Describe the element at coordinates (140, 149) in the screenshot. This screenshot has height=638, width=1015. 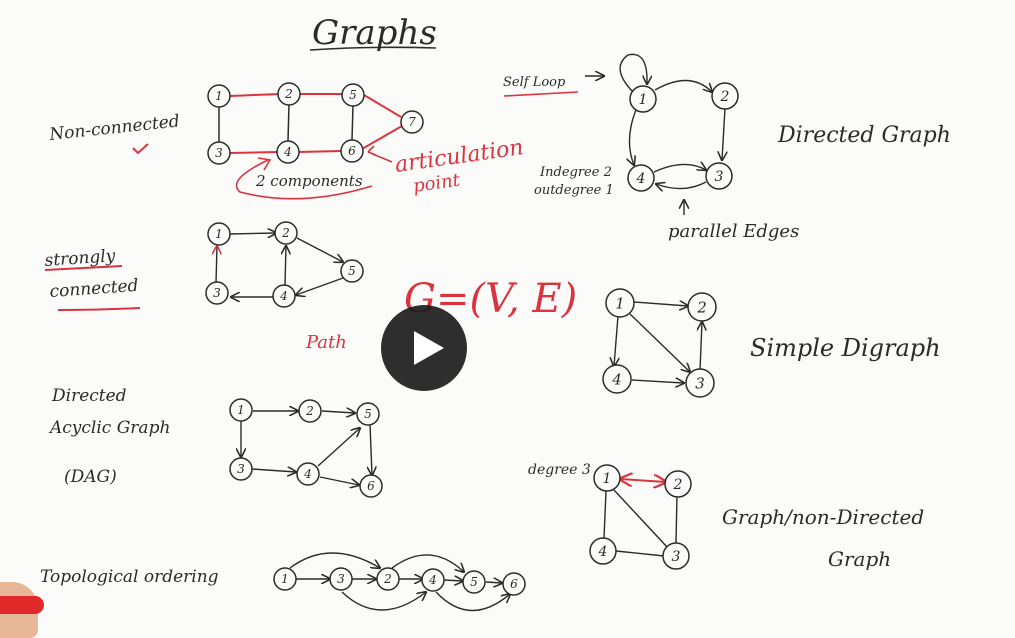
I see `checkmark-icon` at that location.